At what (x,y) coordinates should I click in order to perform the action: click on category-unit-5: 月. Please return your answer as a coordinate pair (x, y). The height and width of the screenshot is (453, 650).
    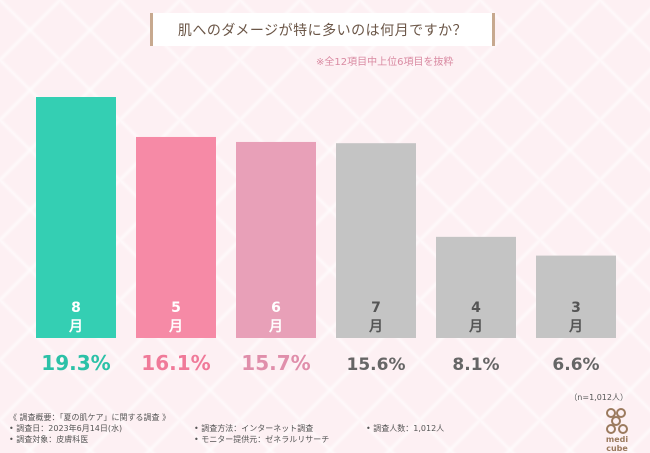
    Looking at the image, I should click on (475, 327).